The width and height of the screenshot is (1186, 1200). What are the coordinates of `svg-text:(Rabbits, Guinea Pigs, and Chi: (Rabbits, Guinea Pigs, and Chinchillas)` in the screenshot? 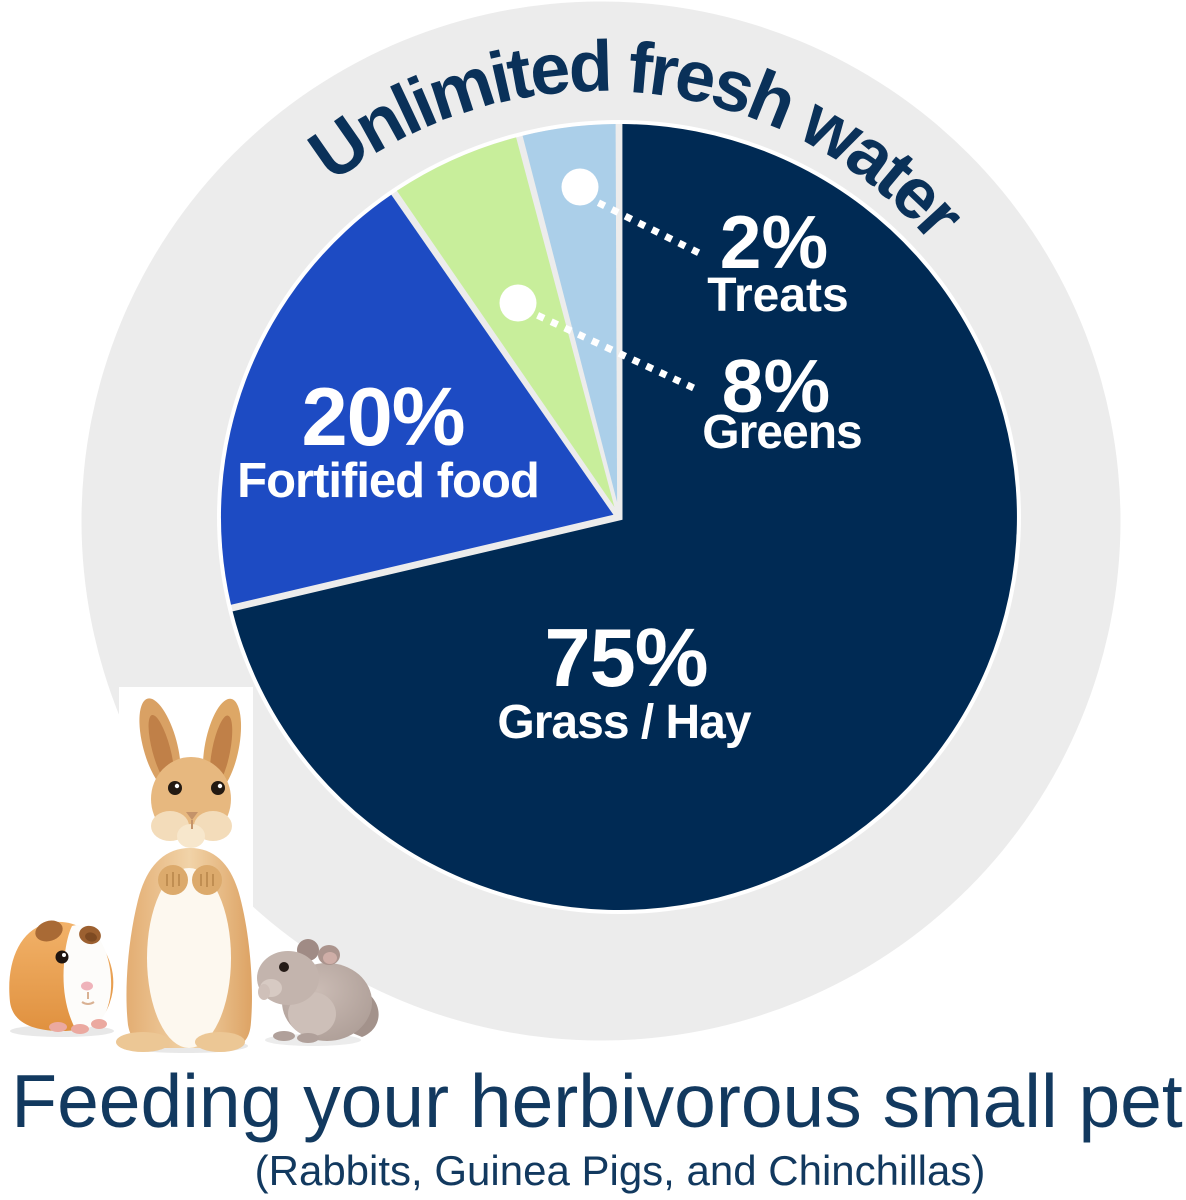 It's located at (620, 1170).